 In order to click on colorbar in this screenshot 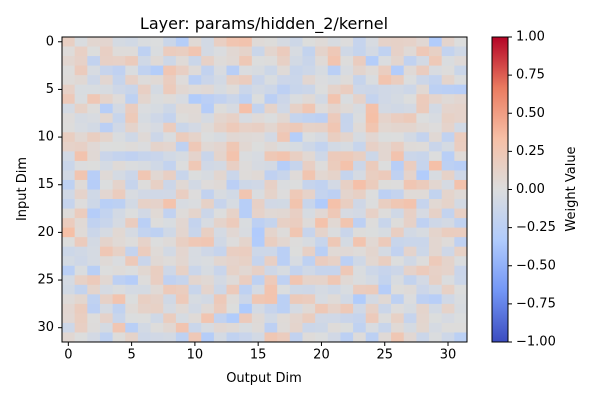, I will do `click(500, 189)`.